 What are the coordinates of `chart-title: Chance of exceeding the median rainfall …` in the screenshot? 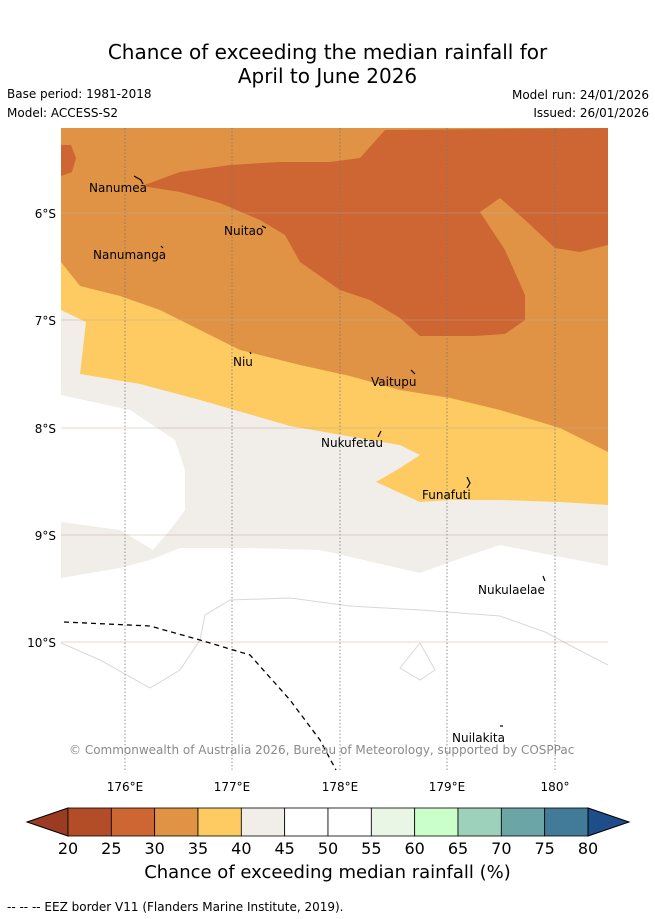 It's located at (327, 64).